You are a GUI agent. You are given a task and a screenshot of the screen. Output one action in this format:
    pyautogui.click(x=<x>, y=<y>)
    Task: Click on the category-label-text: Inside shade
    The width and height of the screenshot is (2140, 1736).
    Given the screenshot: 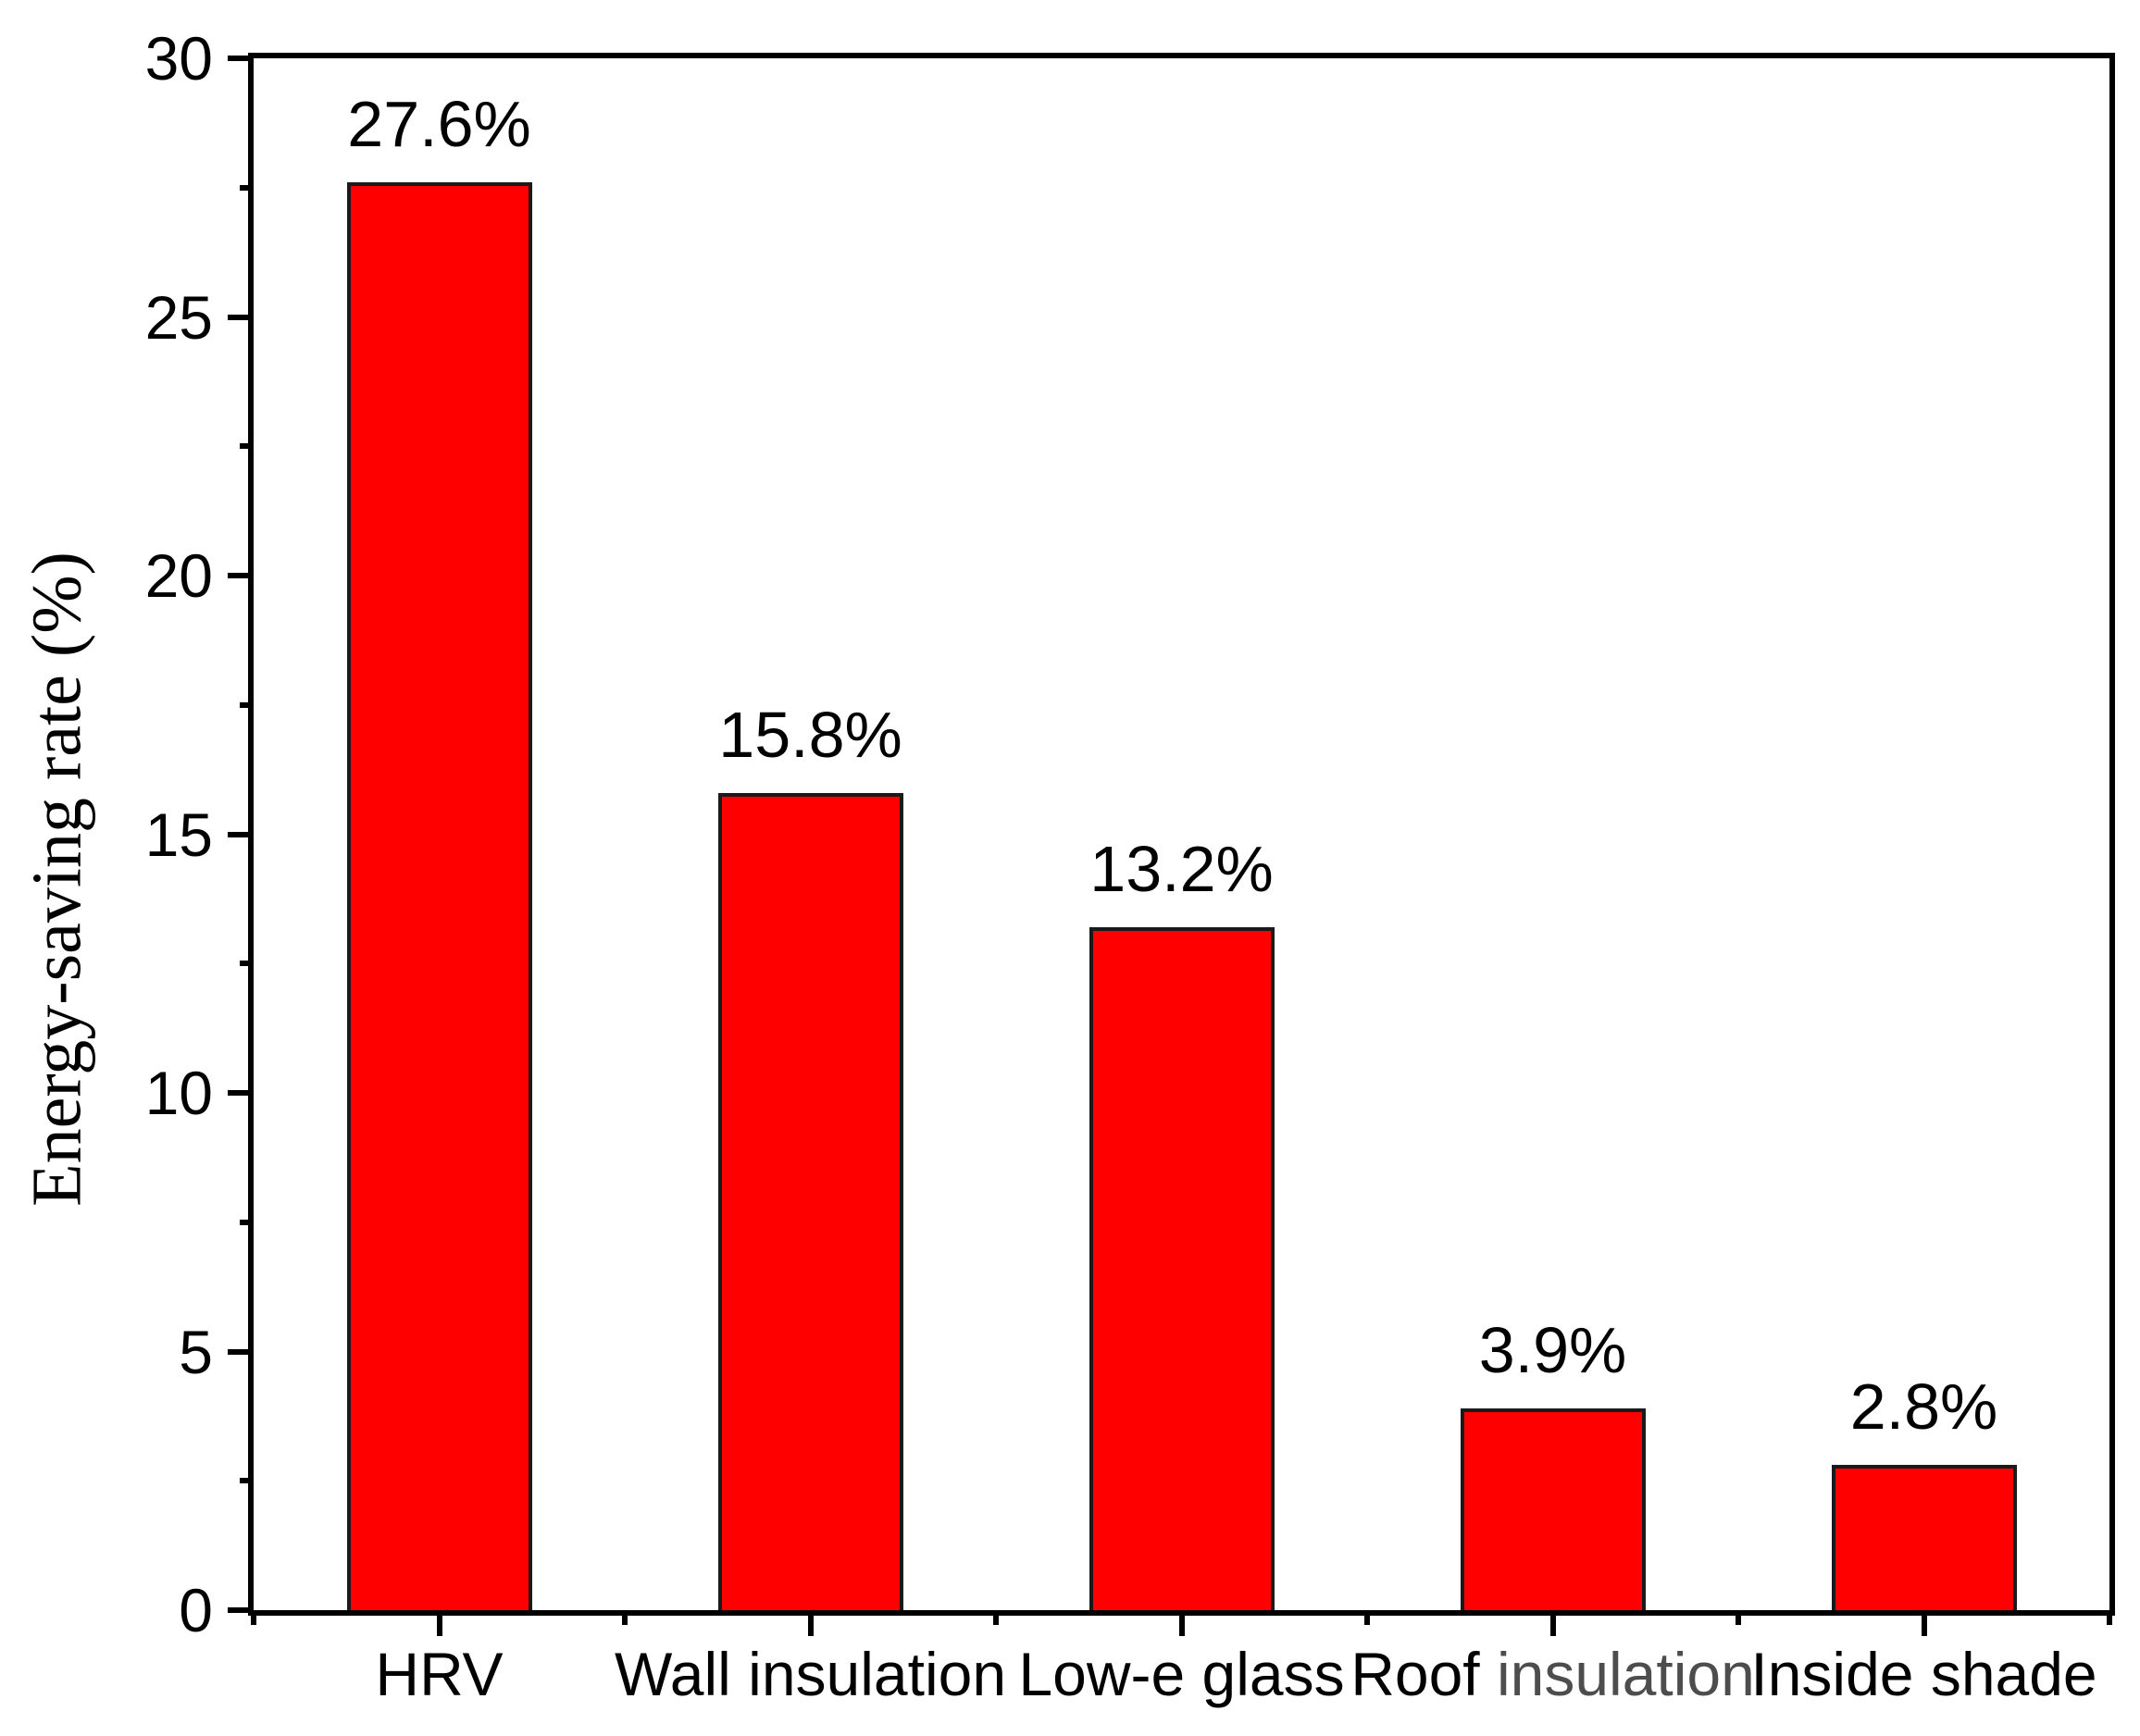 What is the action you would take?
    pyautogui.click(x=1923, y=1674)
    